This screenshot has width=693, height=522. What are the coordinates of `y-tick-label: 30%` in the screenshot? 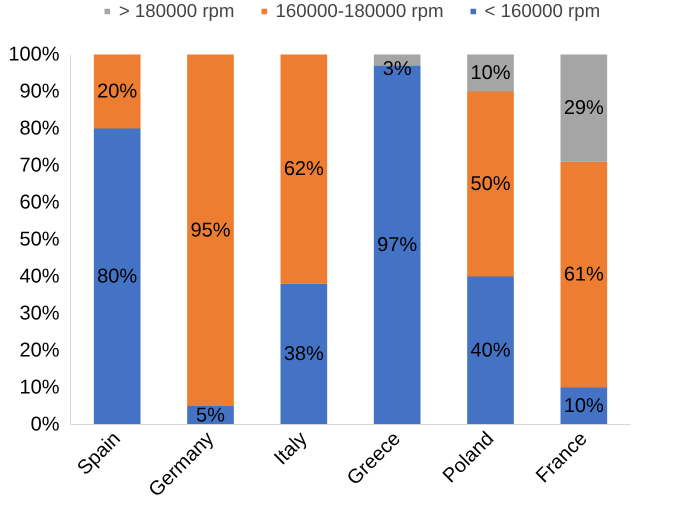 It's located at (39, 313).